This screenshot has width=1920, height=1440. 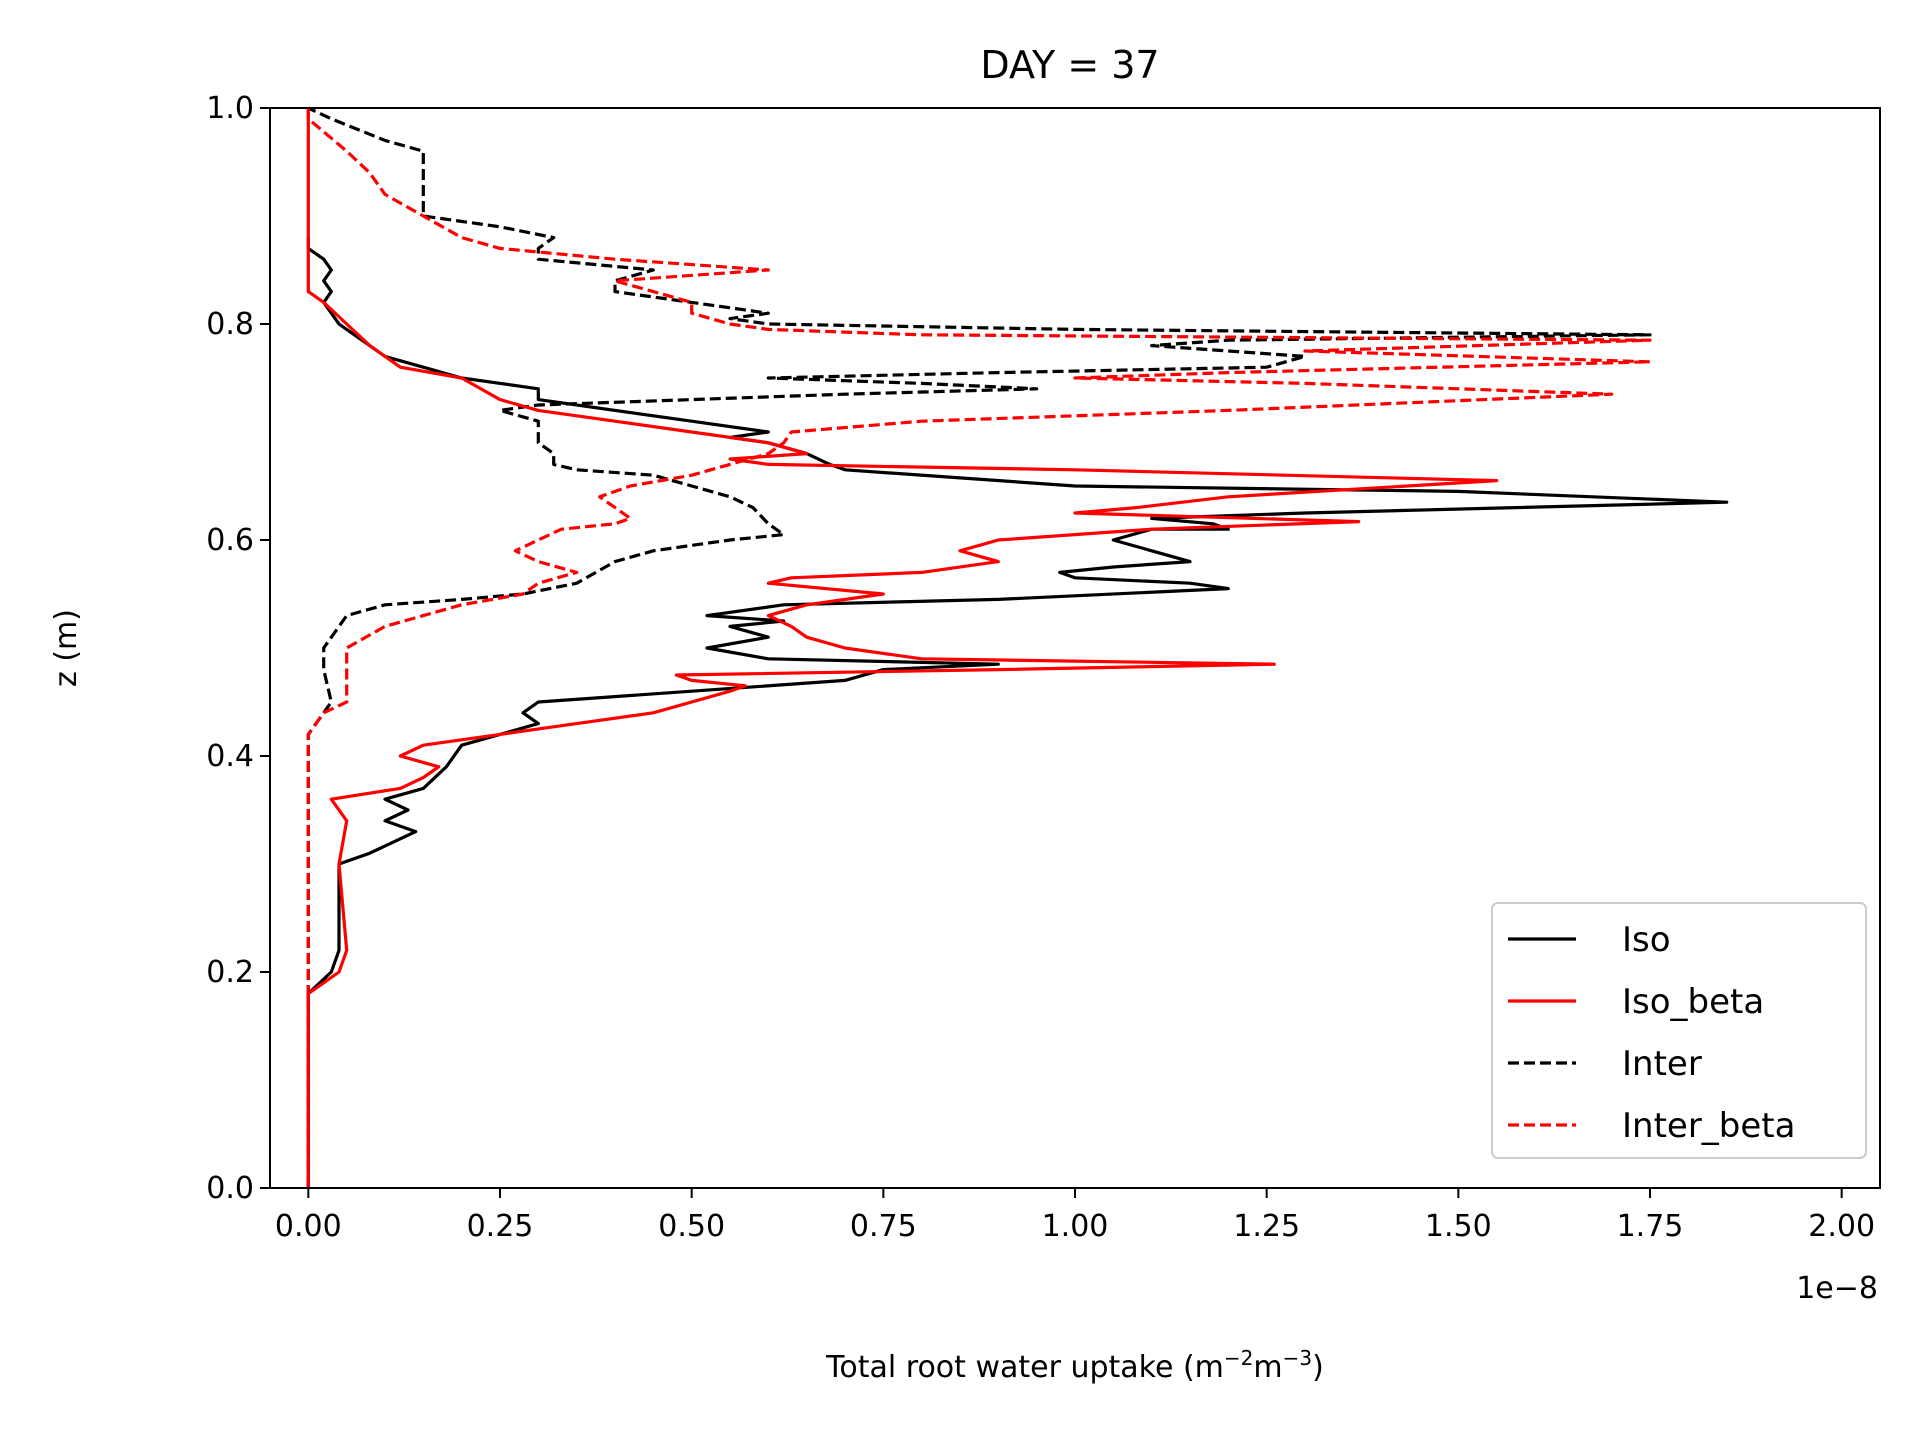 What do you see at coordinates (1708, 1126) in the screenshot?
I see `legend-label: Inter_beta` at bounding box center [1708, 1126].